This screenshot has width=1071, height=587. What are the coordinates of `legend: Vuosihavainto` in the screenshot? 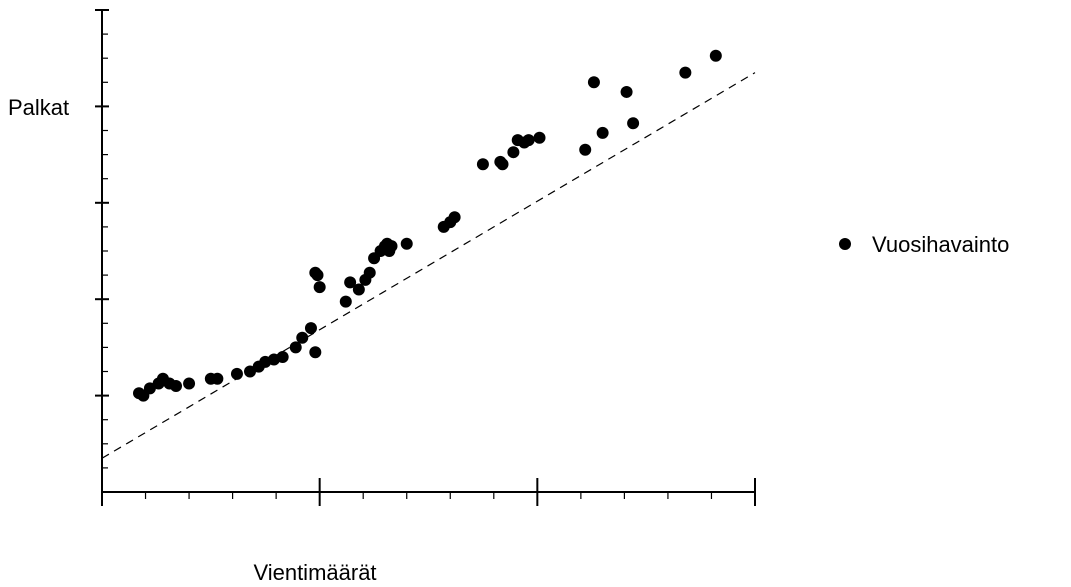 It's located at (924, 244).